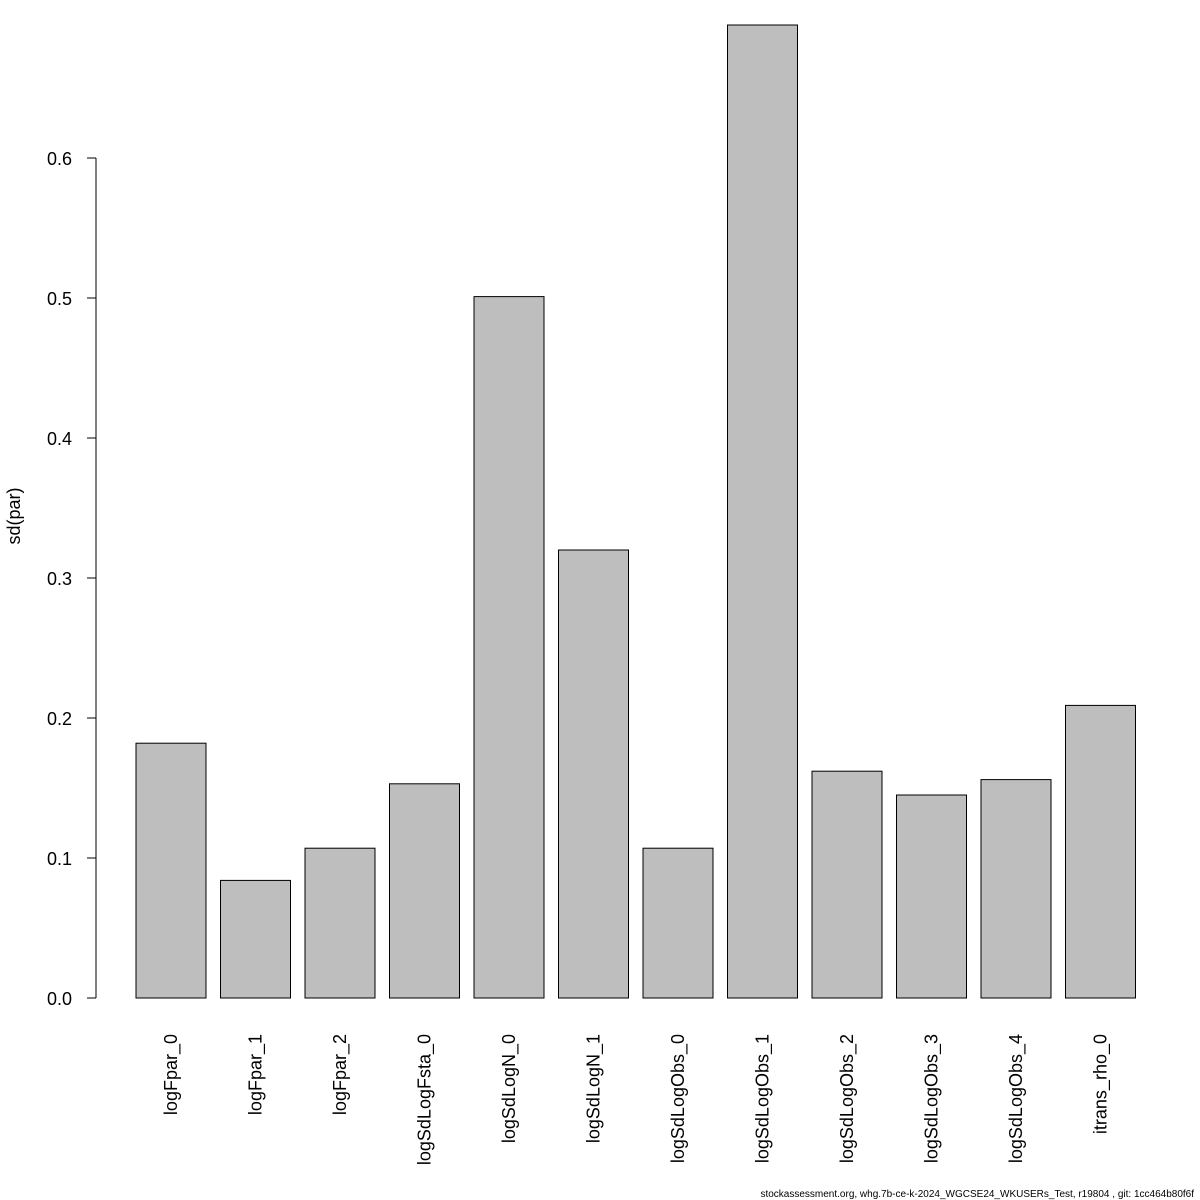 Image resolution: width=1200 pixels, height=1200 pixels. Describe the element at coordinates (847, 1098) in the screenshot. I see `x-tick-label: logSdLogObs_2` at that location.